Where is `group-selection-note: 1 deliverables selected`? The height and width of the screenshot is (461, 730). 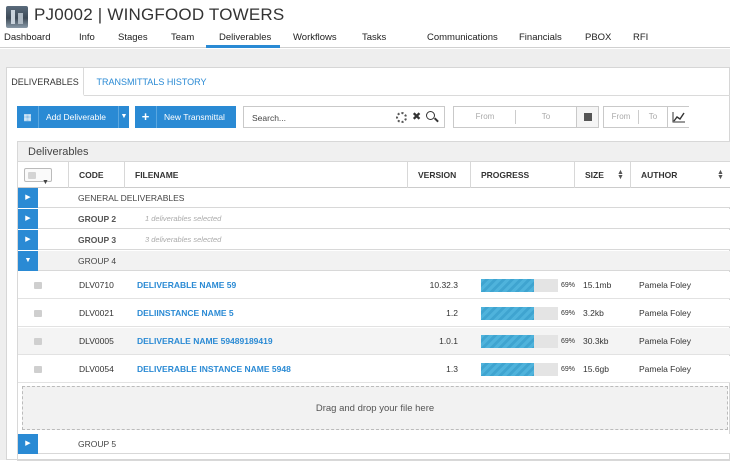
group-selection-note: 1 deliverables selected is located at coordinates (183, 218).